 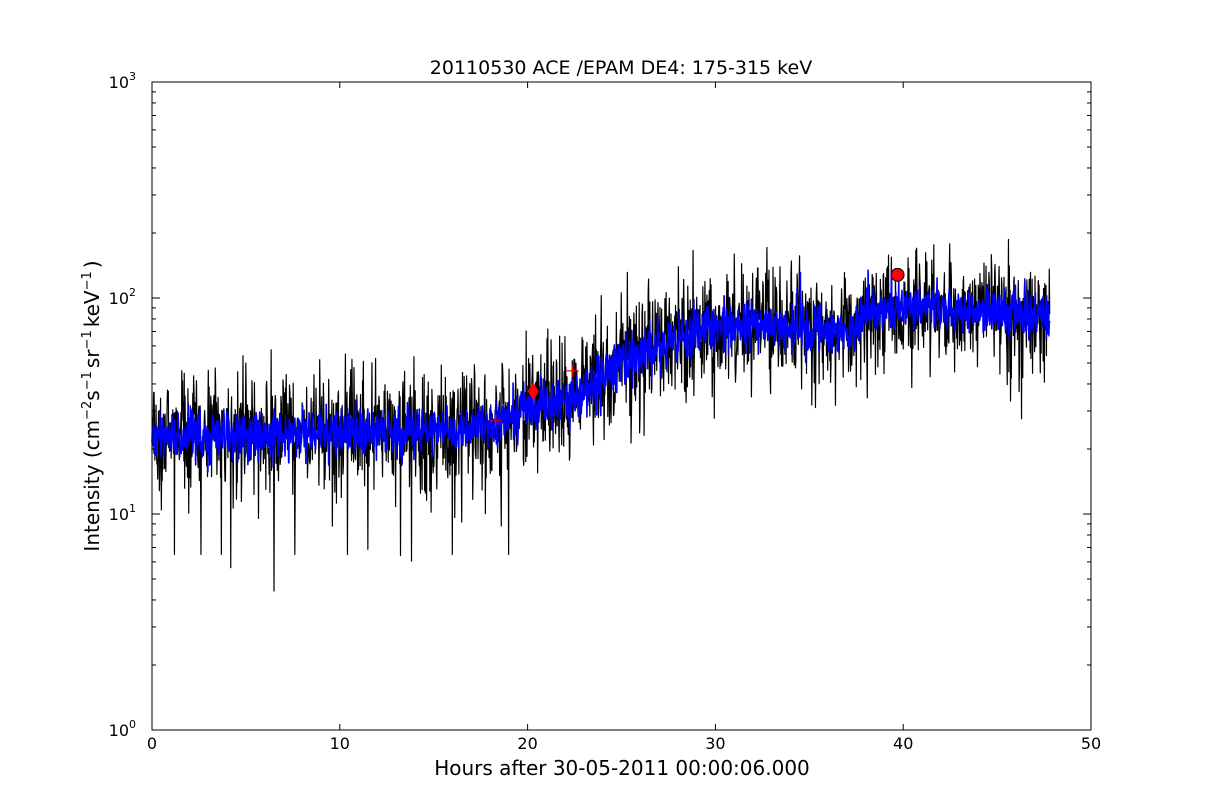 I want to click on y-axis-title-exp1: −2, so click(x=87, y=410).